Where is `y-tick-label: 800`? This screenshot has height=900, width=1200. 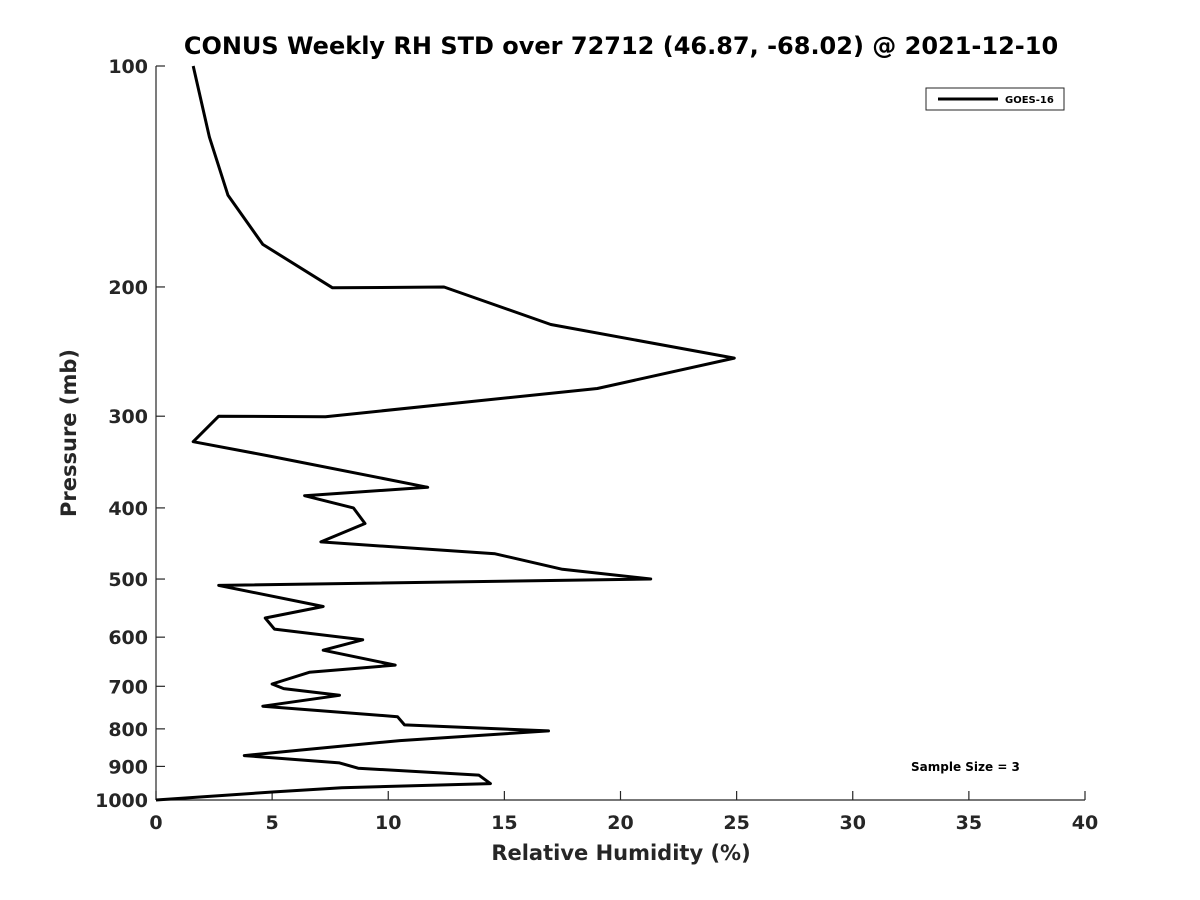 y-tick-label: 800 is located at coordinates (128, 730).